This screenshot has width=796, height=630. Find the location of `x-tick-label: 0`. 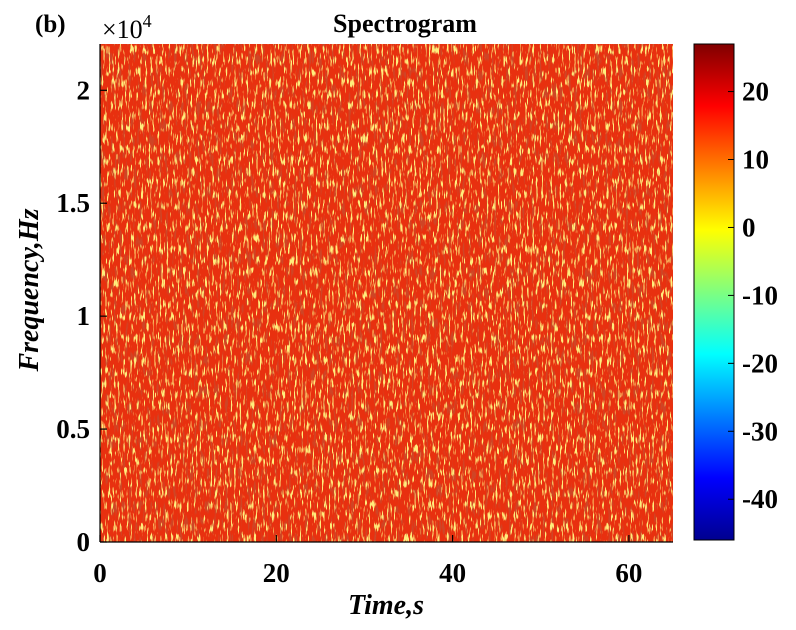

x-tick-label: 0 is located at coordinates (100, 573).